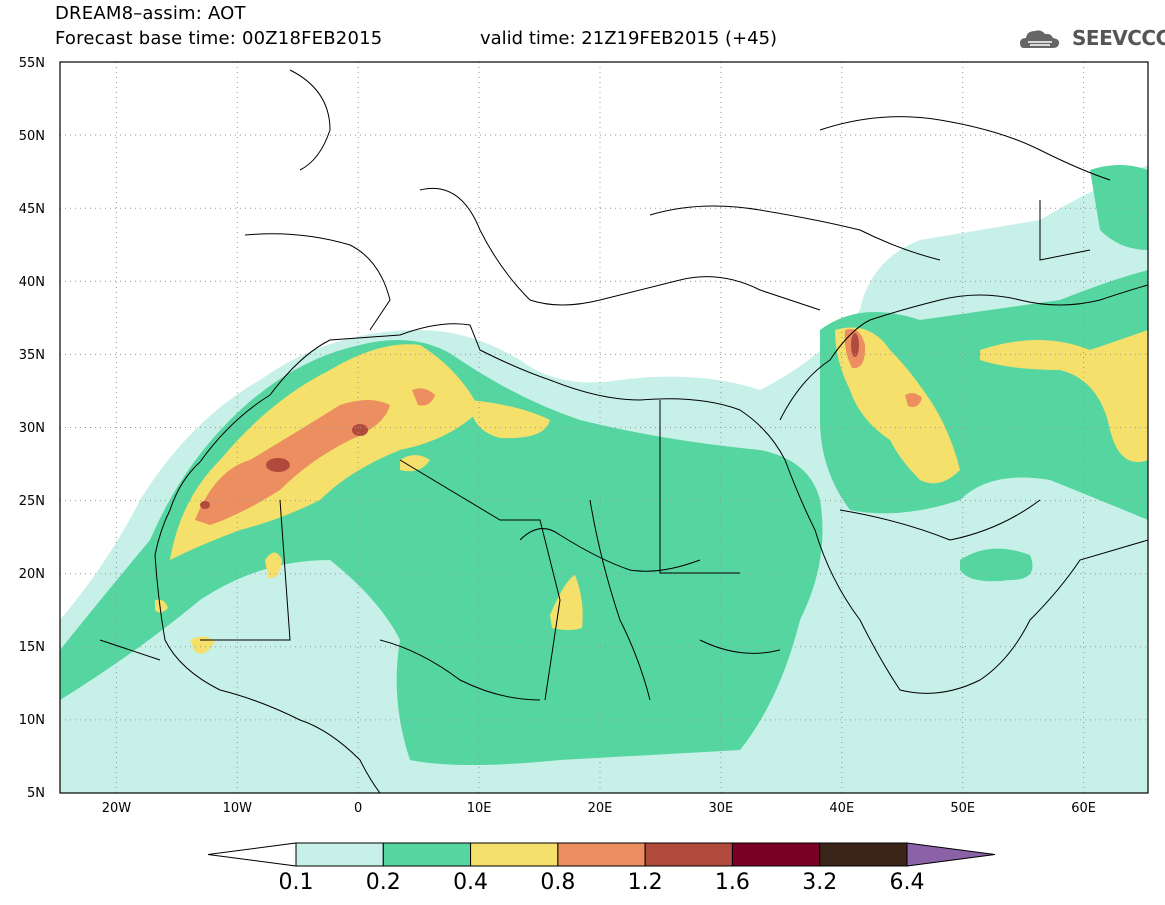 This screenshot has height=905, width=1165. I want to click on aot-level-1.2, so click(529, 421).